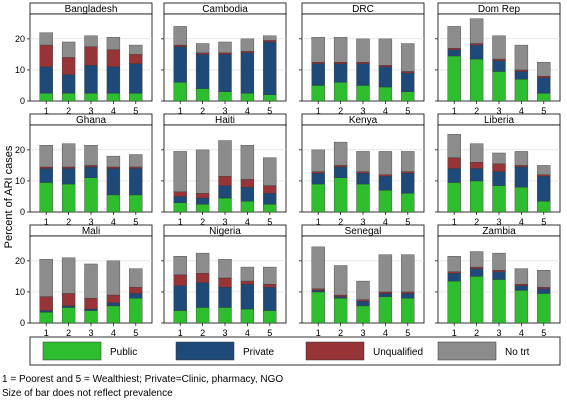 This screenshot has height=401, width=567. I want to click on legend-label-no-trt: No trt, so click(517, 352).